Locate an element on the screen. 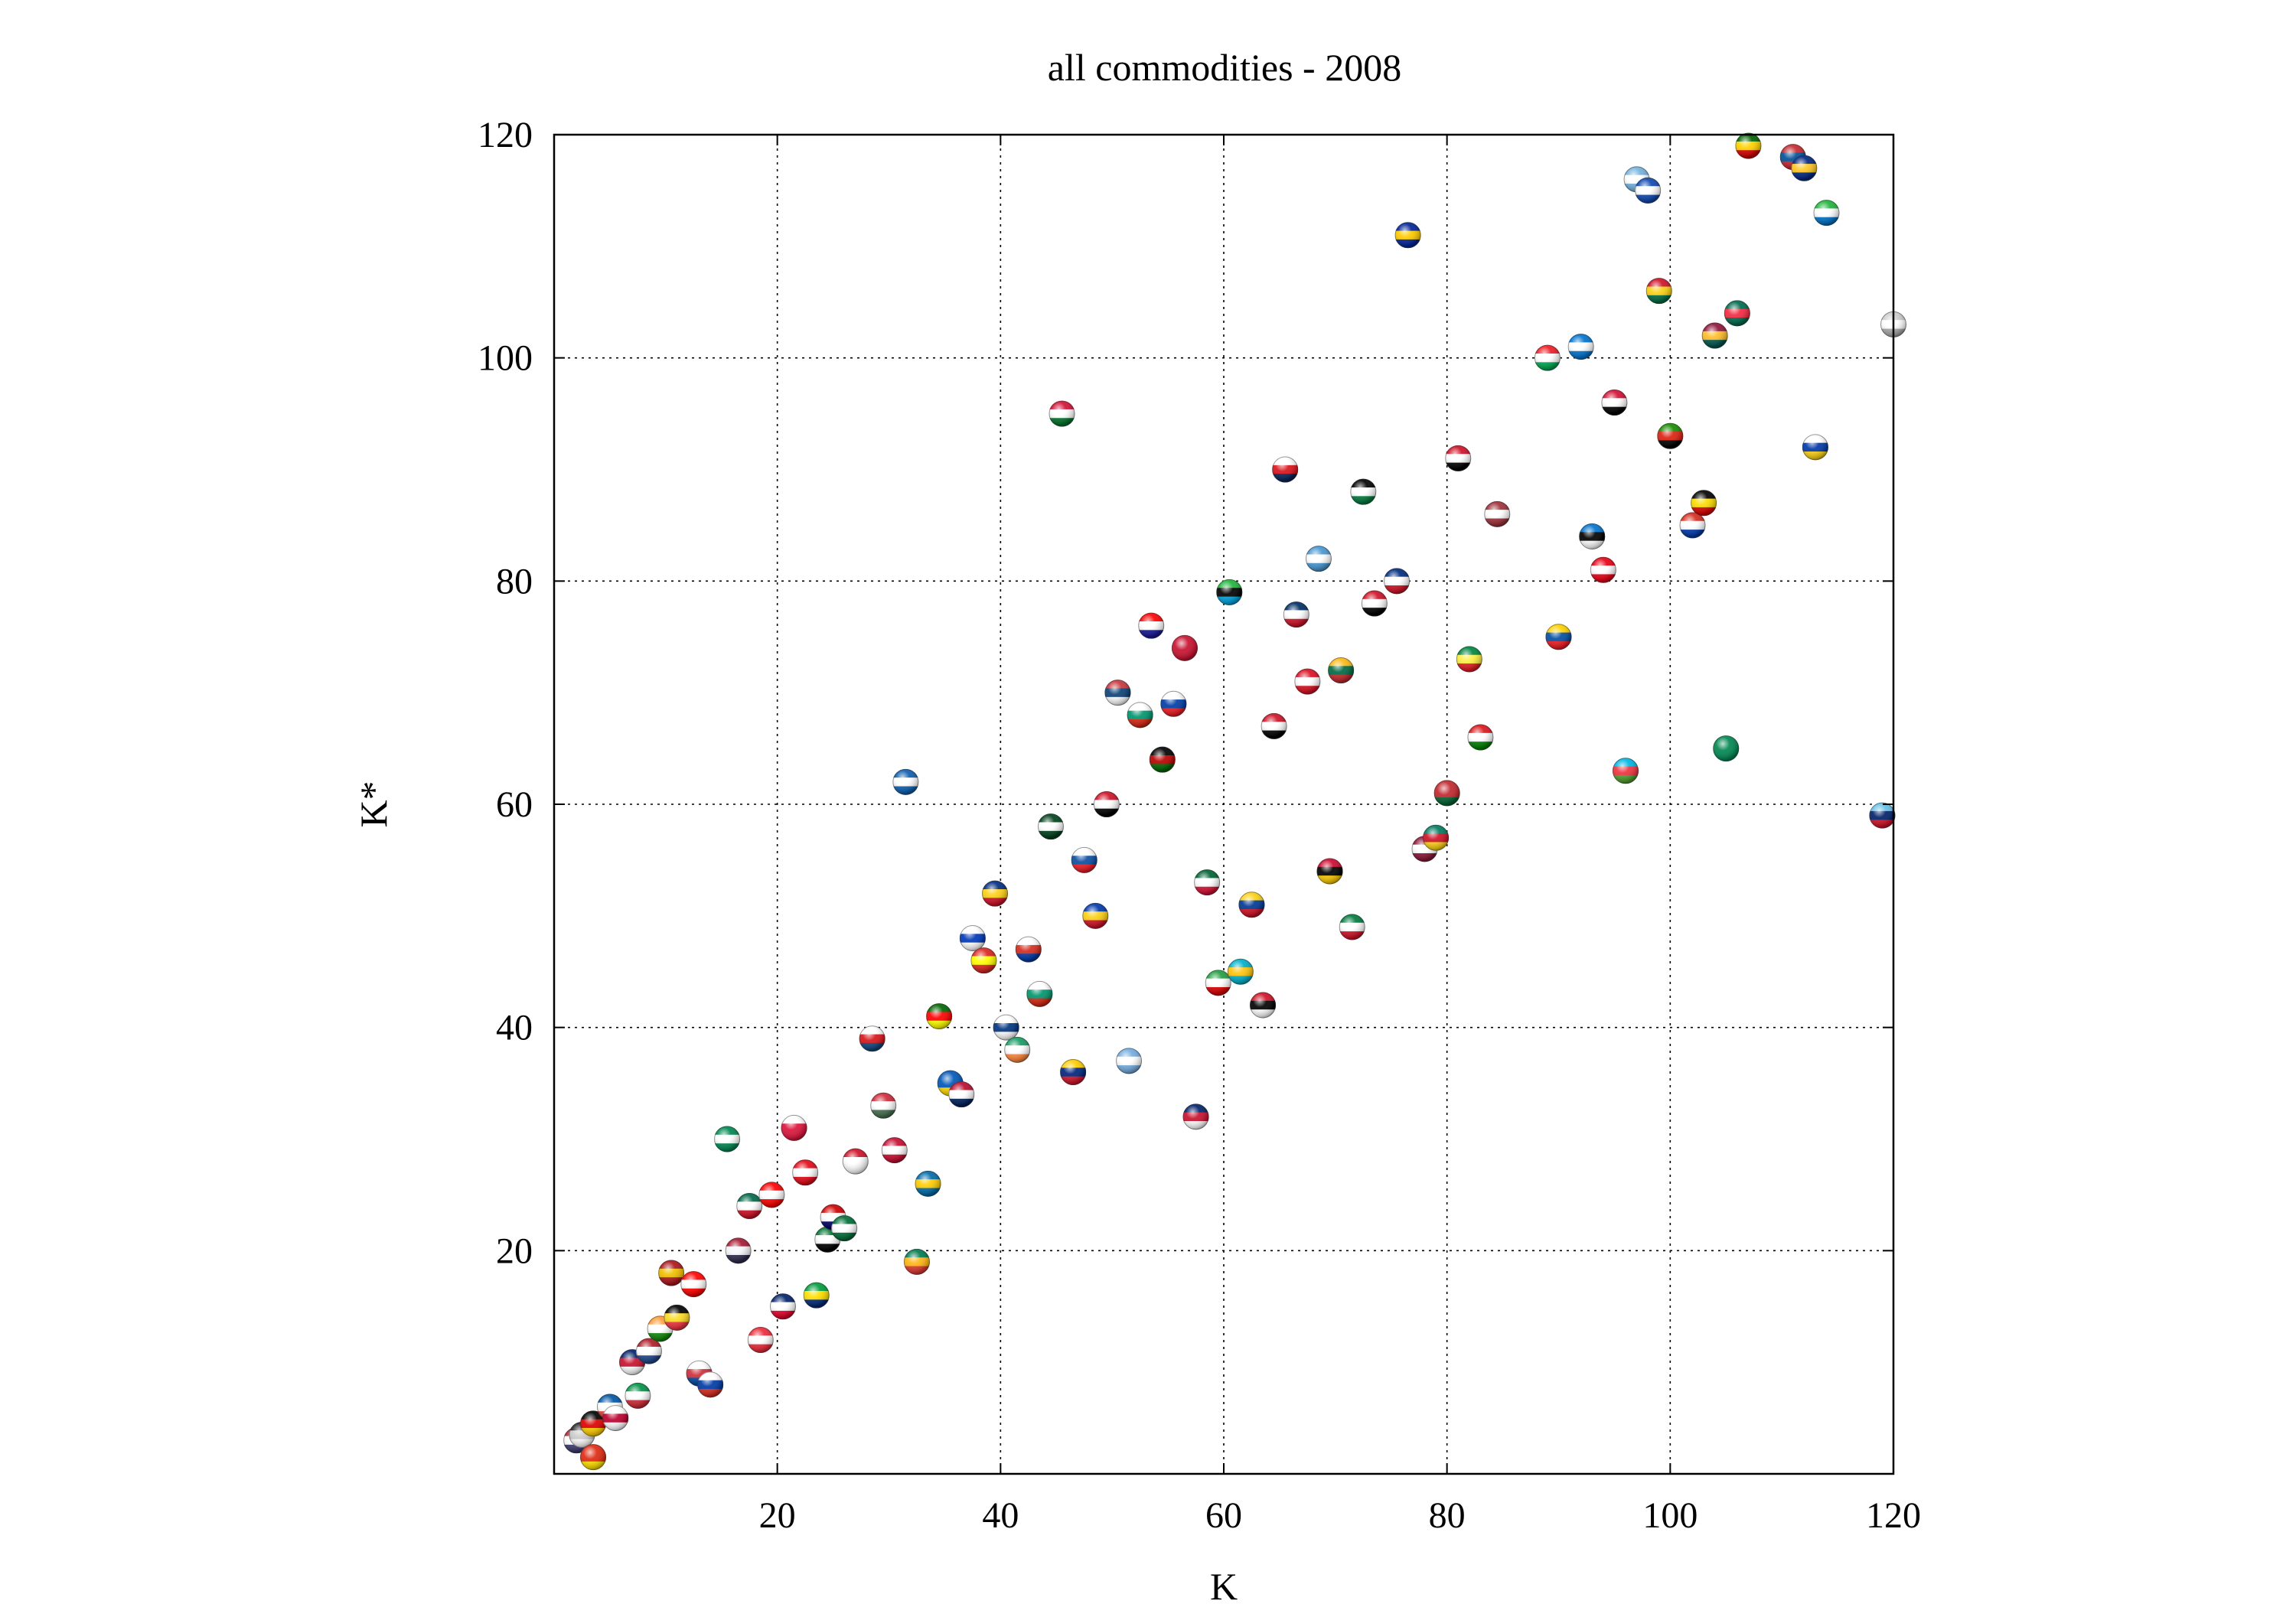 This screenshot has width=2296, height=1607. x-tick-label: 20 is located at coordinates (777, 1515).